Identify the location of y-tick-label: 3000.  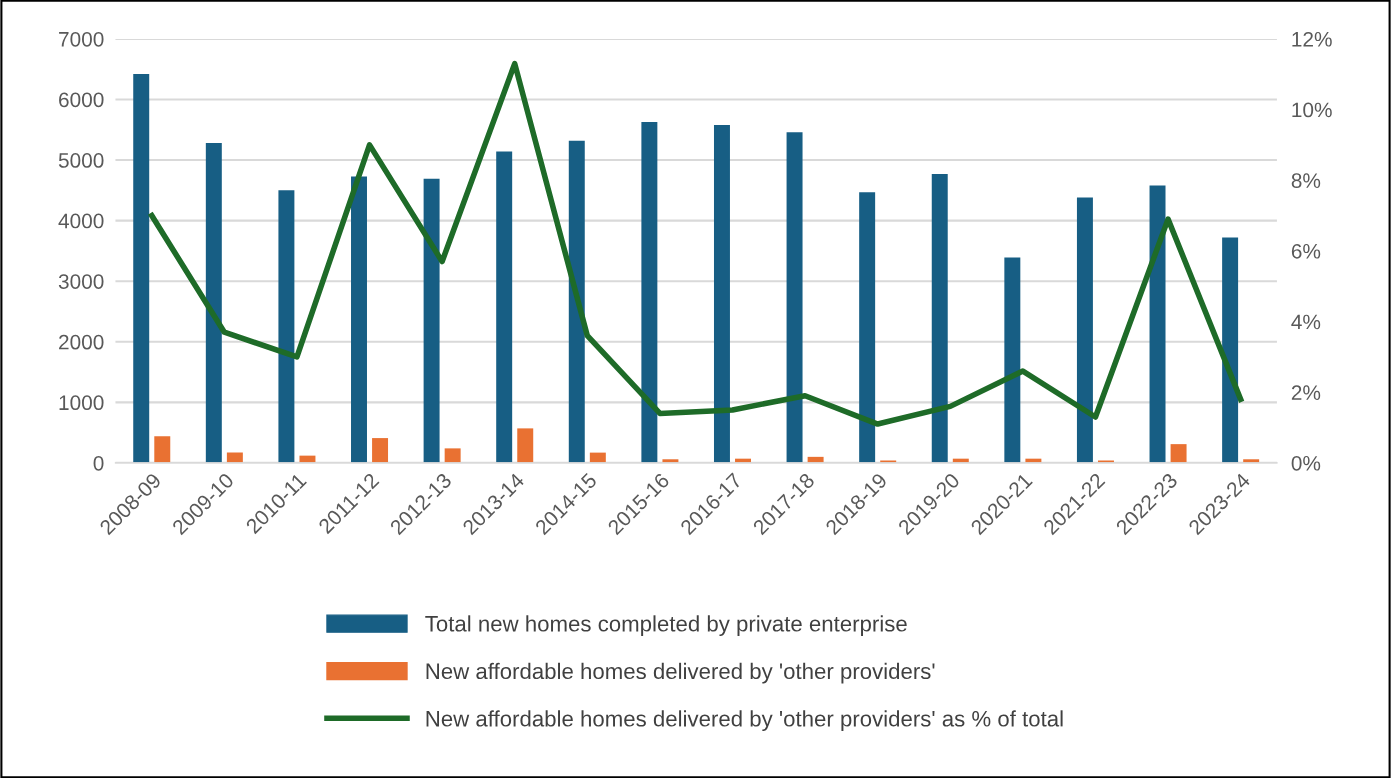
(81, 281).